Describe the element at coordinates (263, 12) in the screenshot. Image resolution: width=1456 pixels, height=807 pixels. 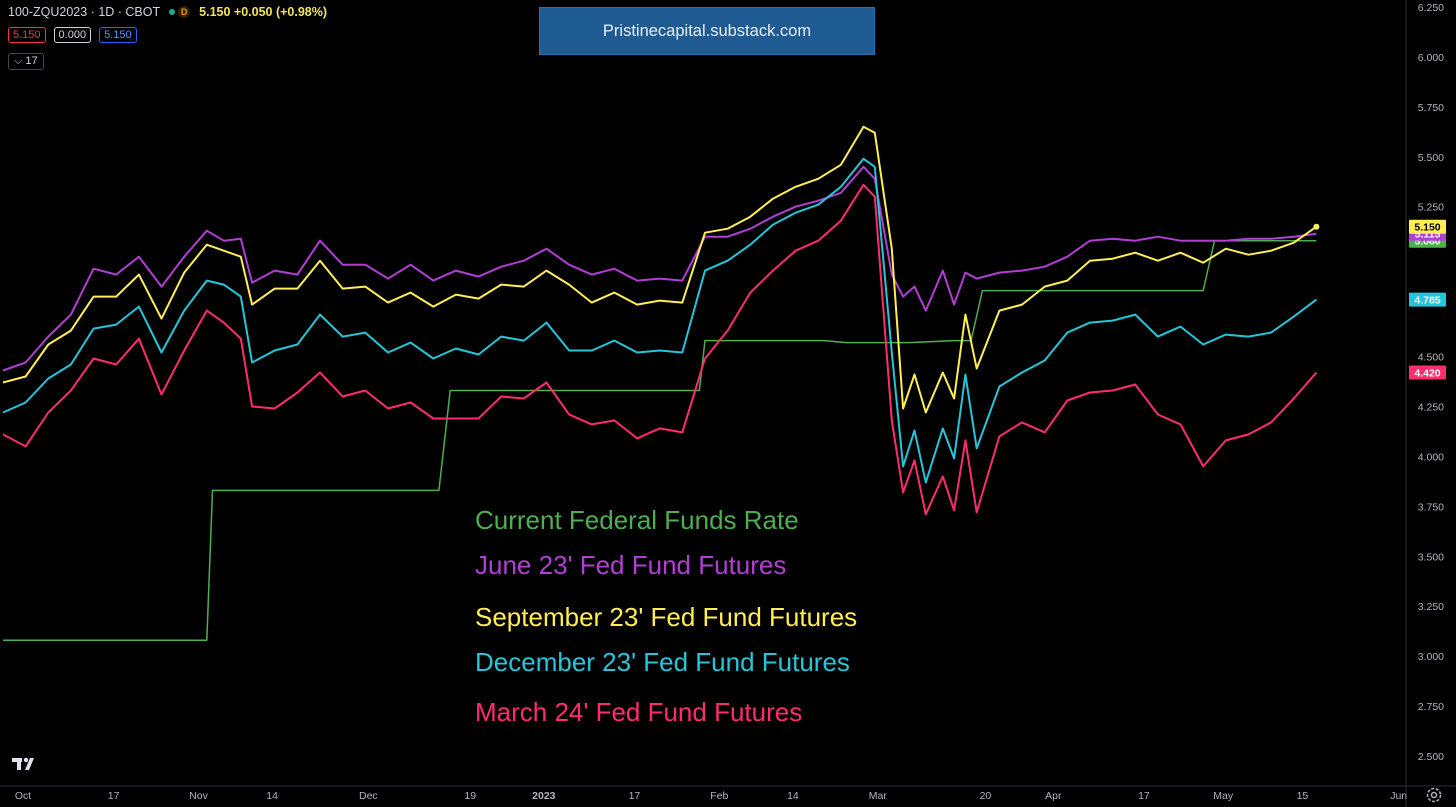
I see `price-change-quote: 5.150 +0.050 (+0.98%)` at that location.